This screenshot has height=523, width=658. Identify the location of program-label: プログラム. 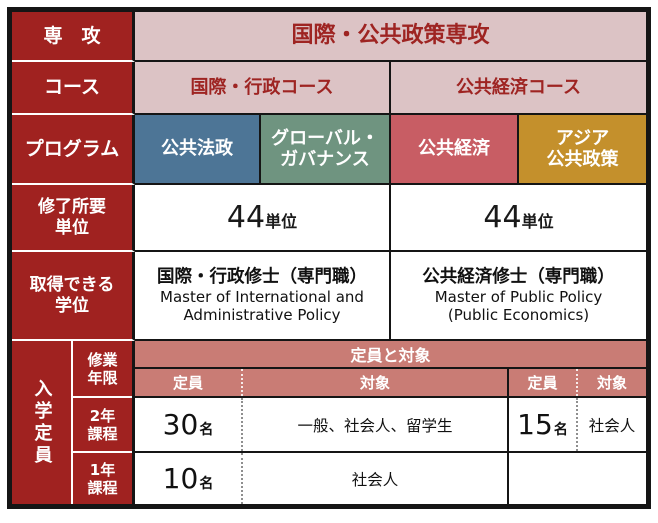
(72, 148).